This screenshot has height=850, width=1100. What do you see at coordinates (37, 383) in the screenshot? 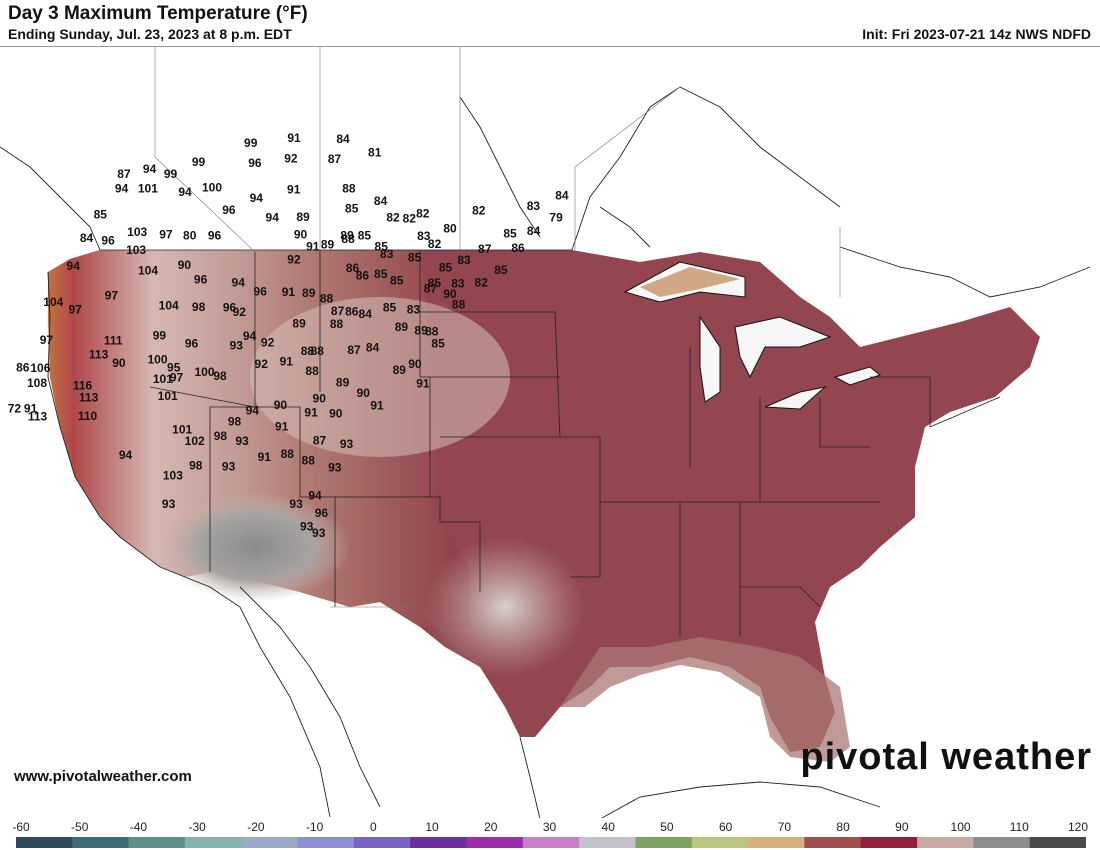
I see `temperature-label: 108` at bounding box center [37, 383].